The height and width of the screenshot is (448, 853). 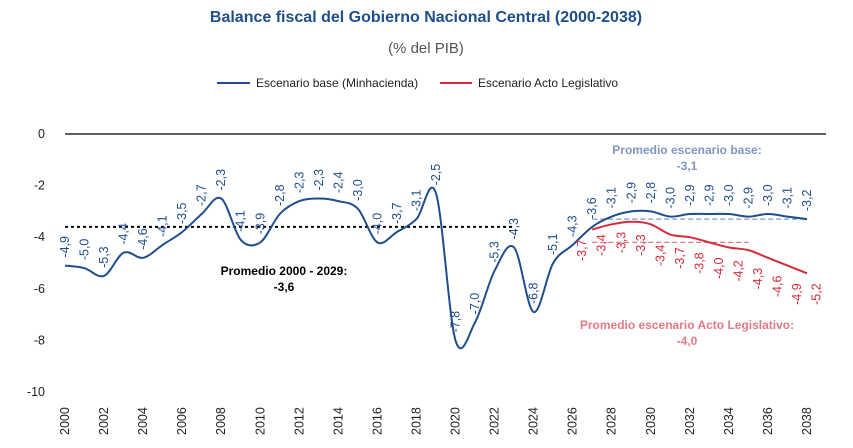 What do you see at coordinates (39, 237) in the screenshot?
I see `y-tick-label: -4` at bounding box center [39, 237].